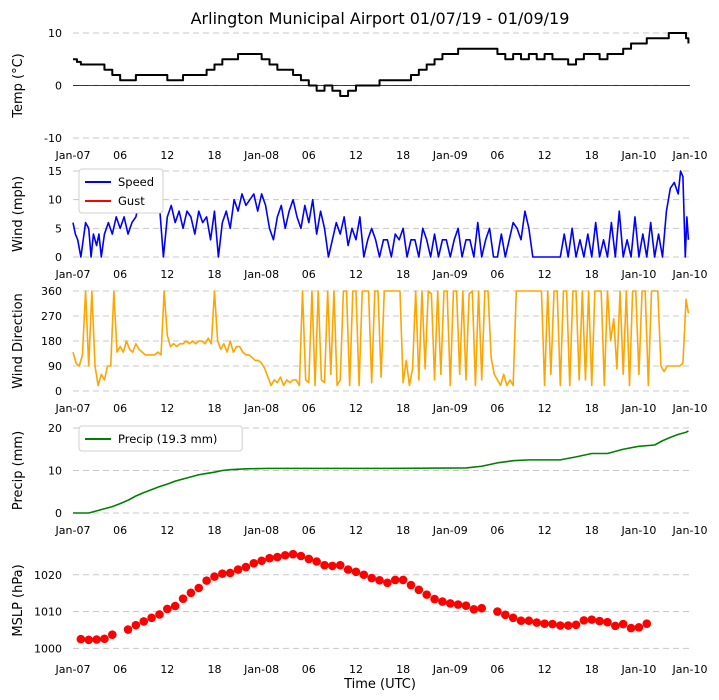 This screenshot has width=719, height=700. I want to click on legend-label: Gust, so click(131, 201).